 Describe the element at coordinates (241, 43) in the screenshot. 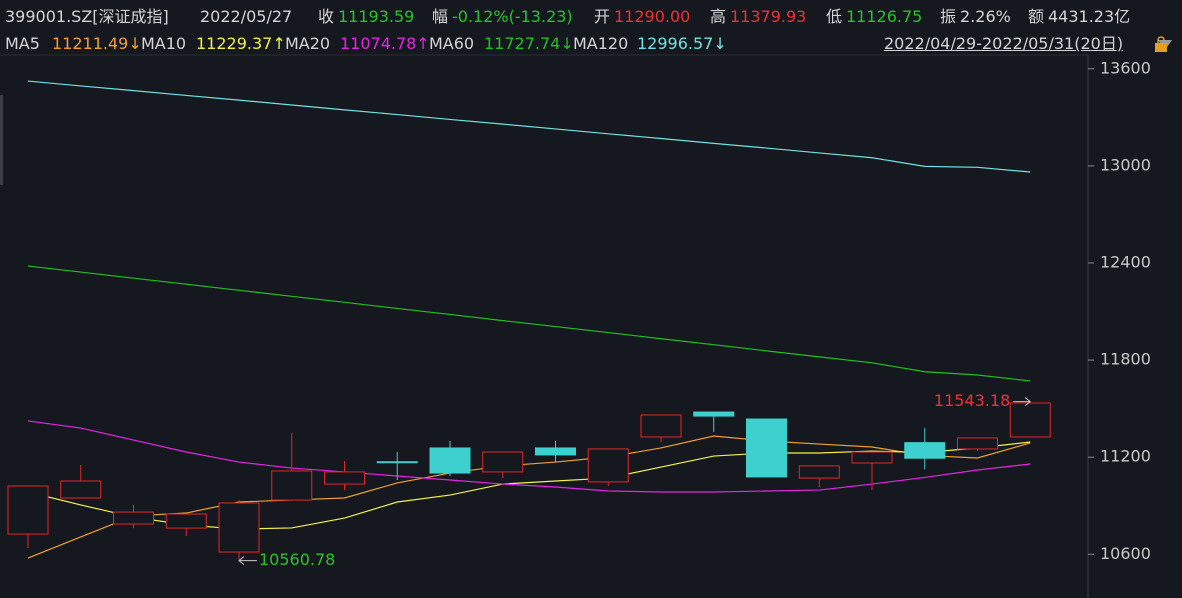

I see `ma-value: 11229.37↑` at that location.